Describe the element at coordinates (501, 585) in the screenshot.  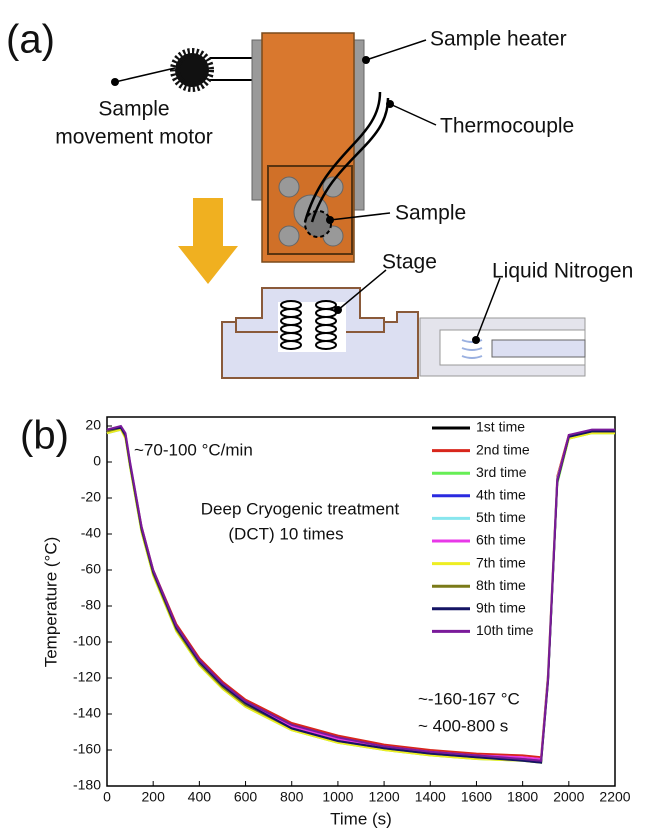
I see `legend-label: 8th time` at that location.